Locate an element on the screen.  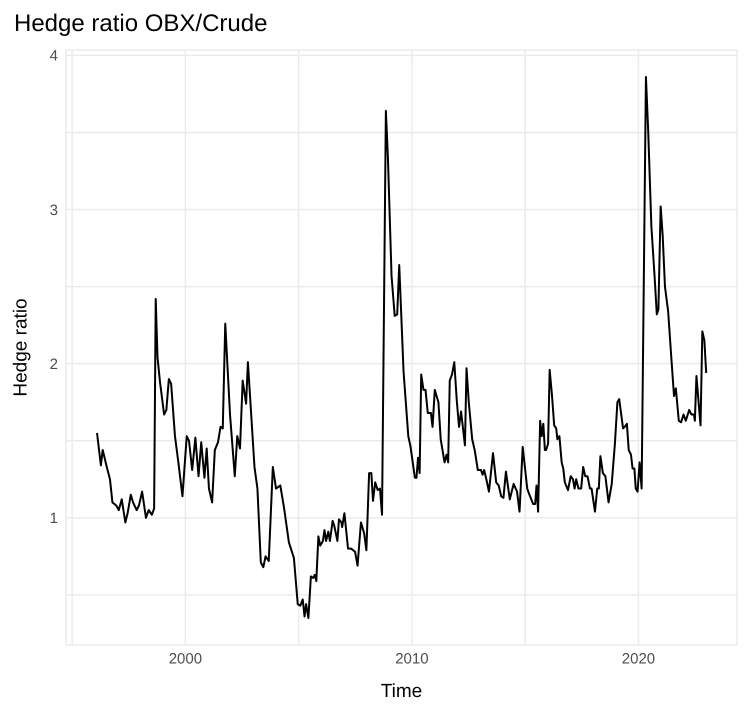
y-tick-label: 3 is located at coordinates (54, 210).